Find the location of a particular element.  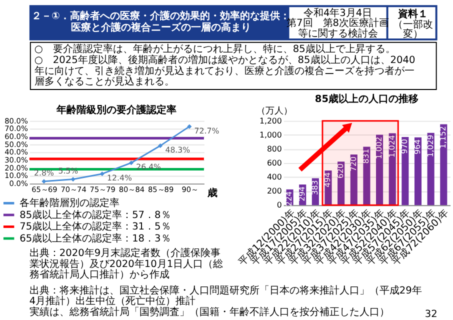

data-label: 294 is located at coordinates (302, 194).